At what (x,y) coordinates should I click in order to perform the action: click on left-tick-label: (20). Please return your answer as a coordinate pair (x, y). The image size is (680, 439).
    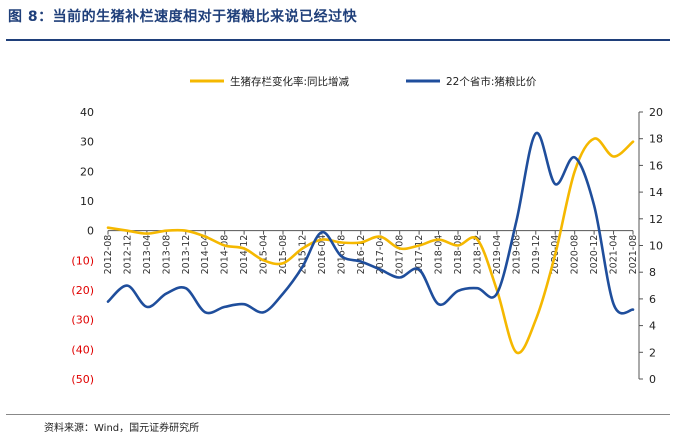
    Looking at the image, I should click on (82, 290).